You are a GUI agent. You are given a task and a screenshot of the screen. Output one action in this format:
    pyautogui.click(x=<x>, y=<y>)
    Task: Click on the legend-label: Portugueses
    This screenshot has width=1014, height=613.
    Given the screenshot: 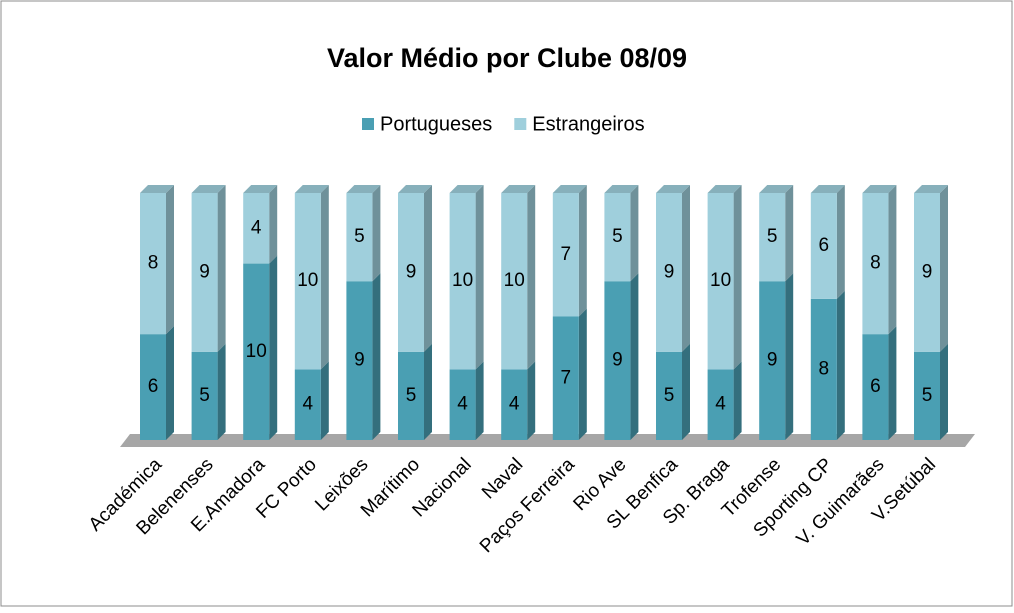 What is the action you would take?
    pyautogui.click(x=436, y=124)
    